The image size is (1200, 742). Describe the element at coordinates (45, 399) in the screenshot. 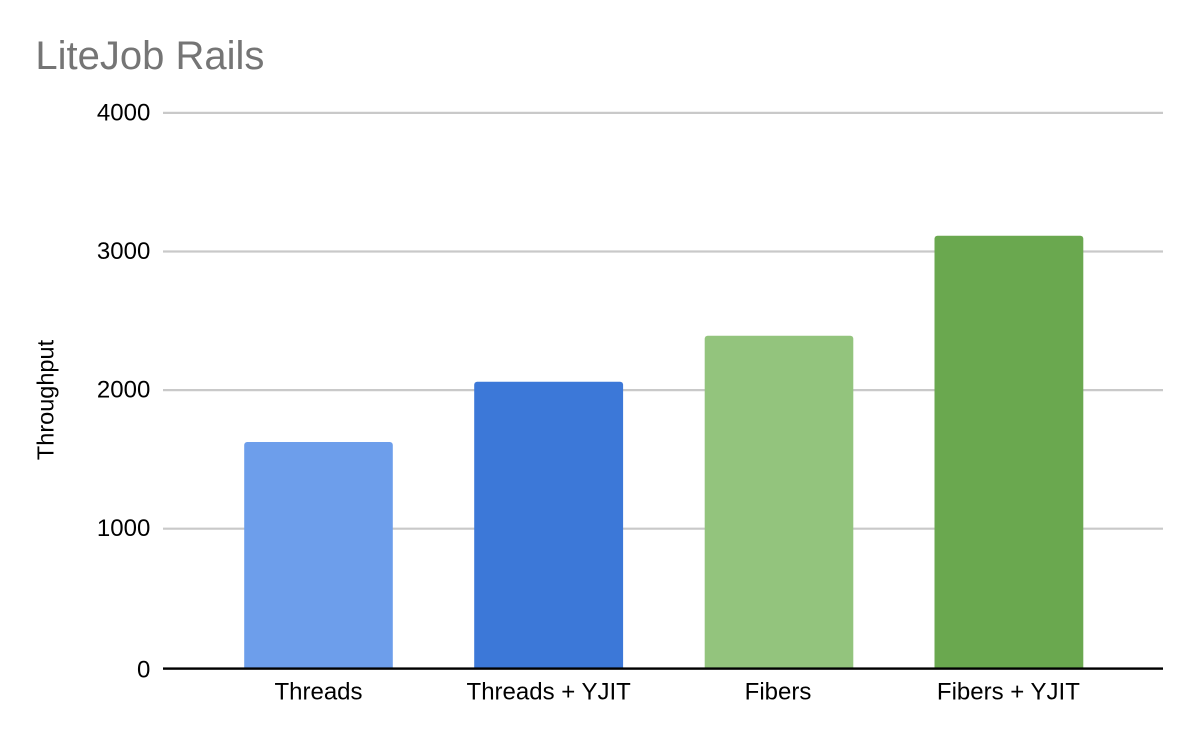

I see `svg-text: Throughput` at that location.